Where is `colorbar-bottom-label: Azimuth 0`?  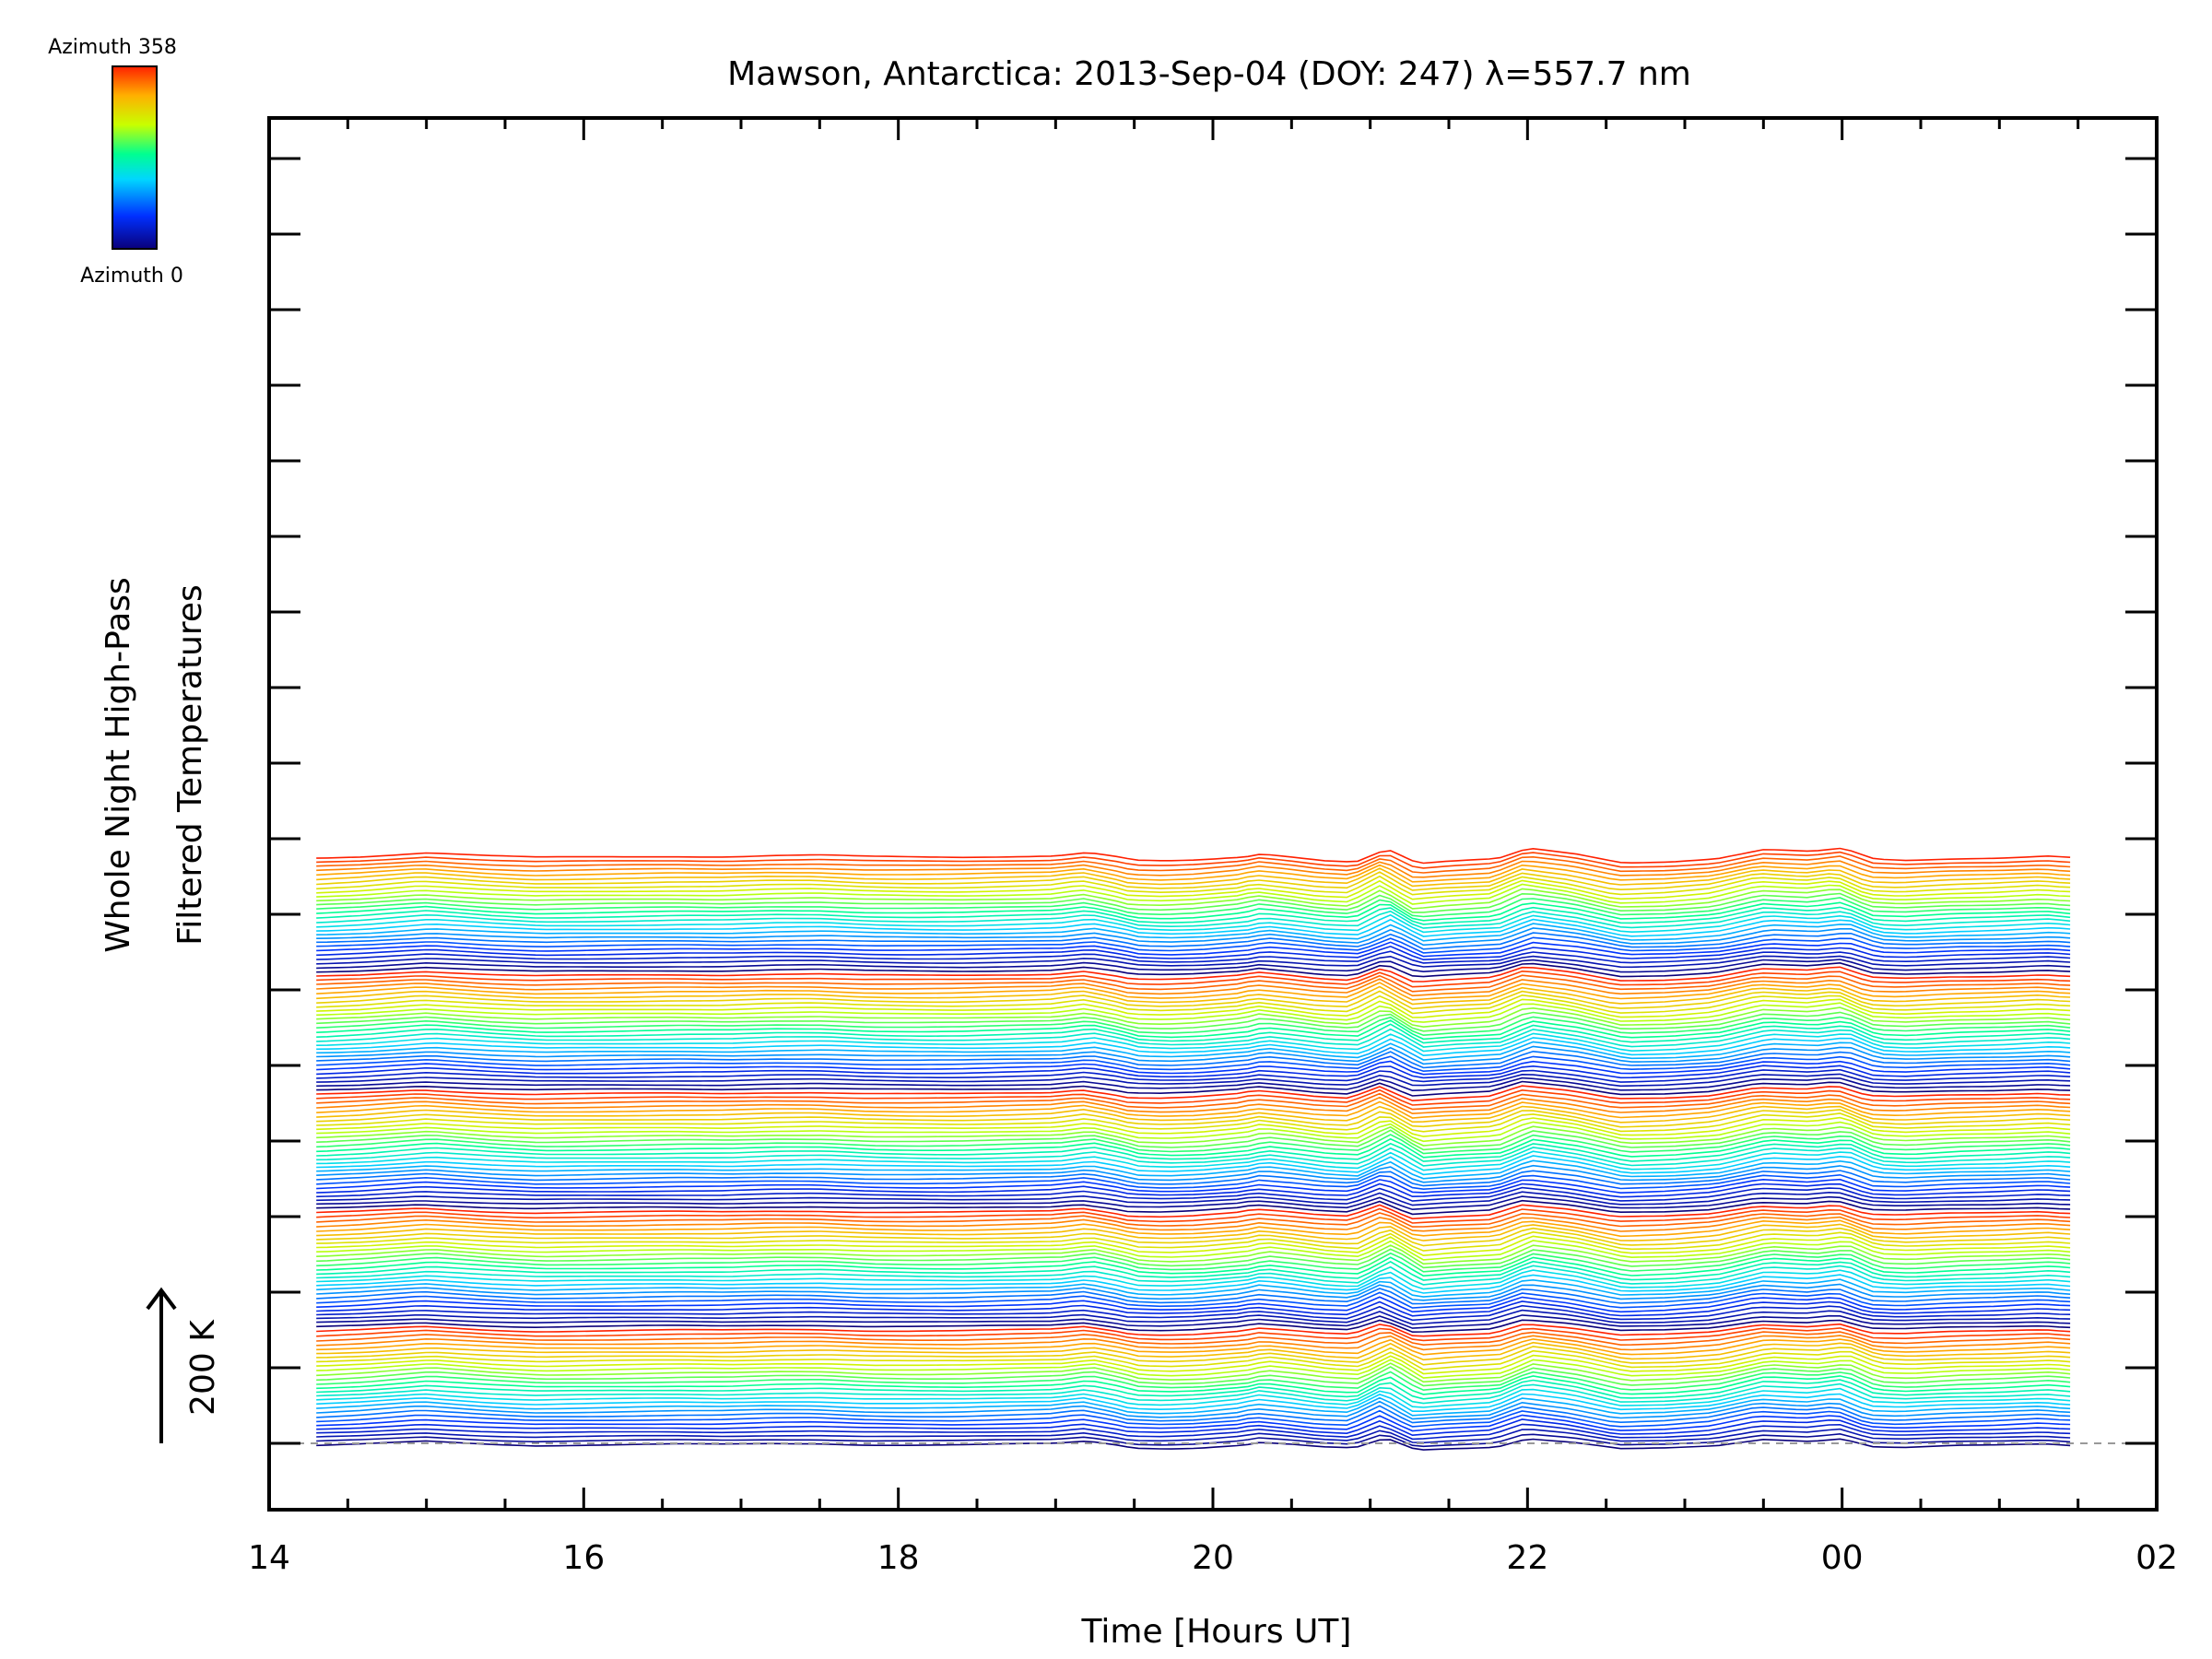 colorbar-bottom-label: Azimuth 0 is located at coordinates (131, 276).